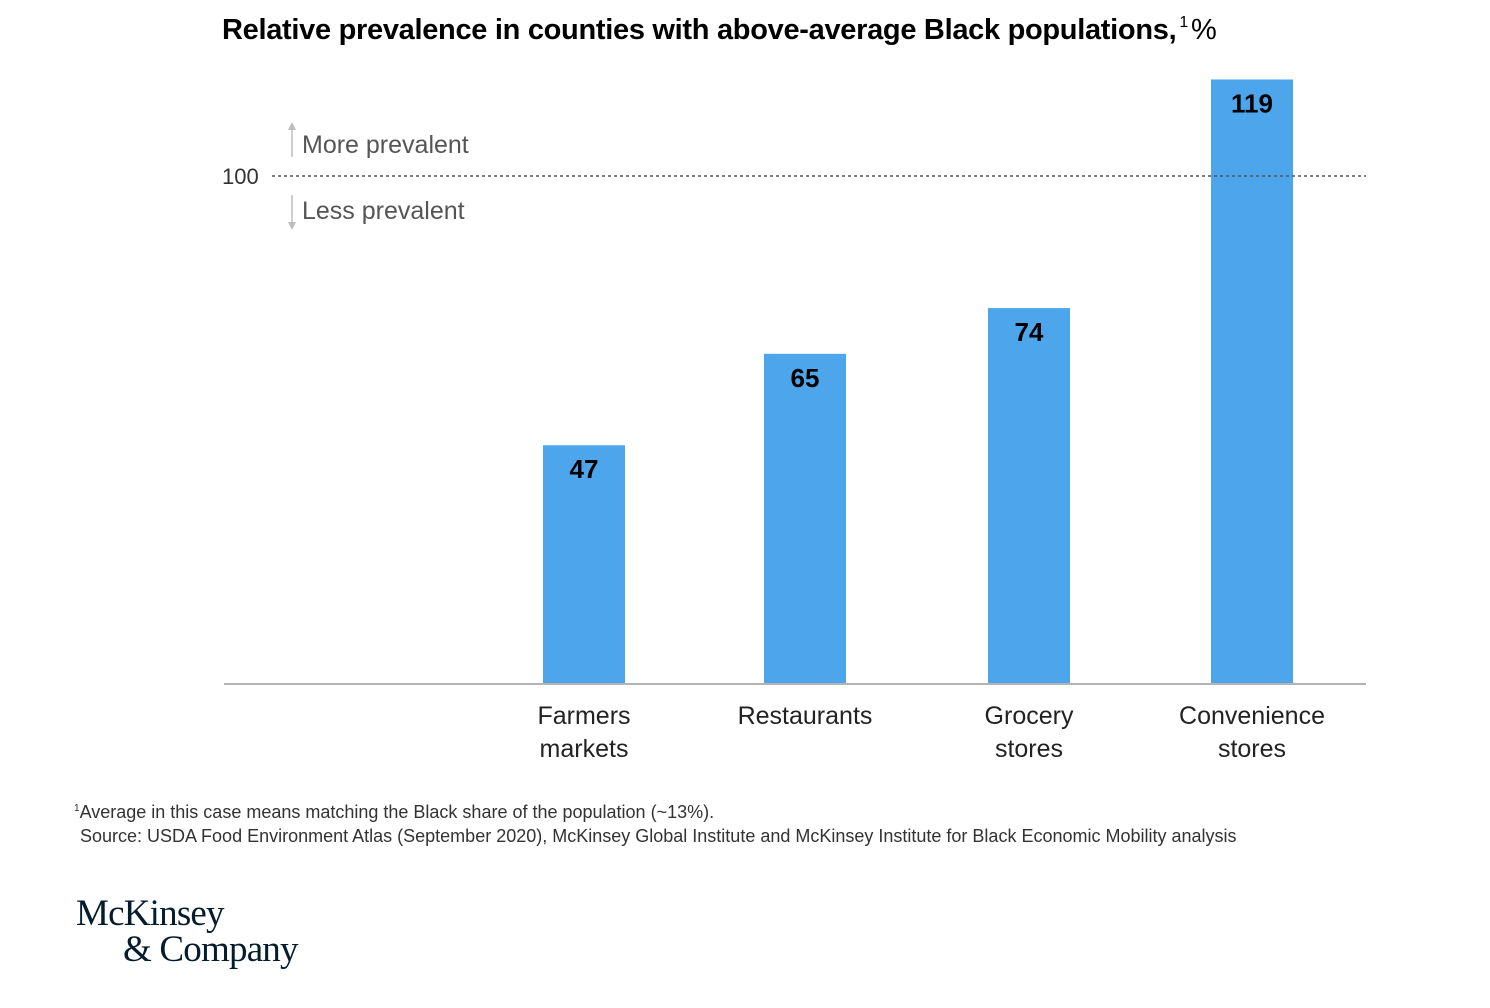  Describe the element at coordinates (211, 949) in the screenshot. I see `logo-line-2: & Company` at that location.